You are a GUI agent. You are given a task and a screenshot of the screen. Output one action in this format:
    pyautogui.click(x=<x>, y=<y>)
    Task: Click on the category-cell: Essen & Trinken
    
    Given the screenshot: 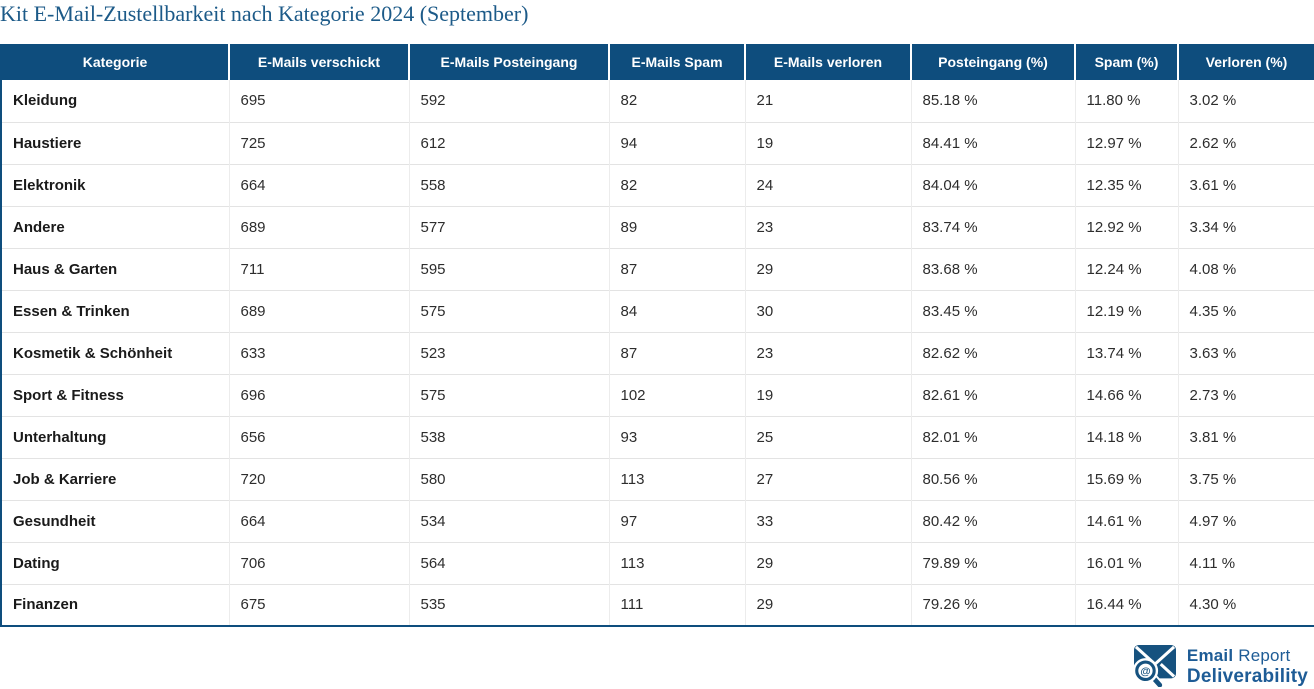 What is the action you would take?
    pyautogui.click(x=115, y=310)
    